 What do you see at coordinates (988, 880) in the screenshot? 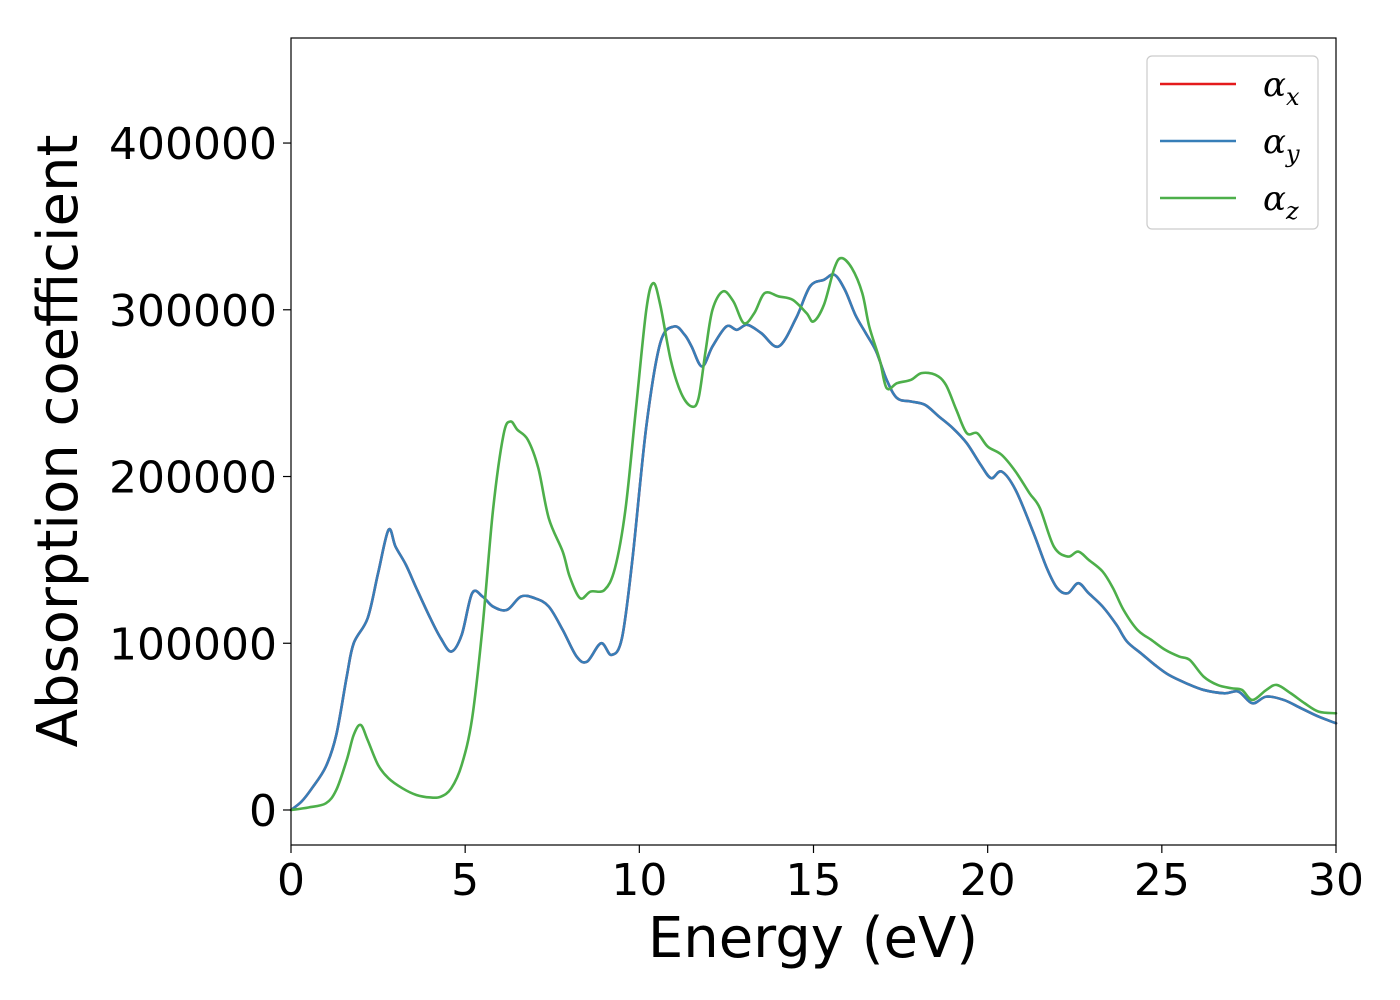
I see `x-tick-label: 20` at bounding box center [988, 880].